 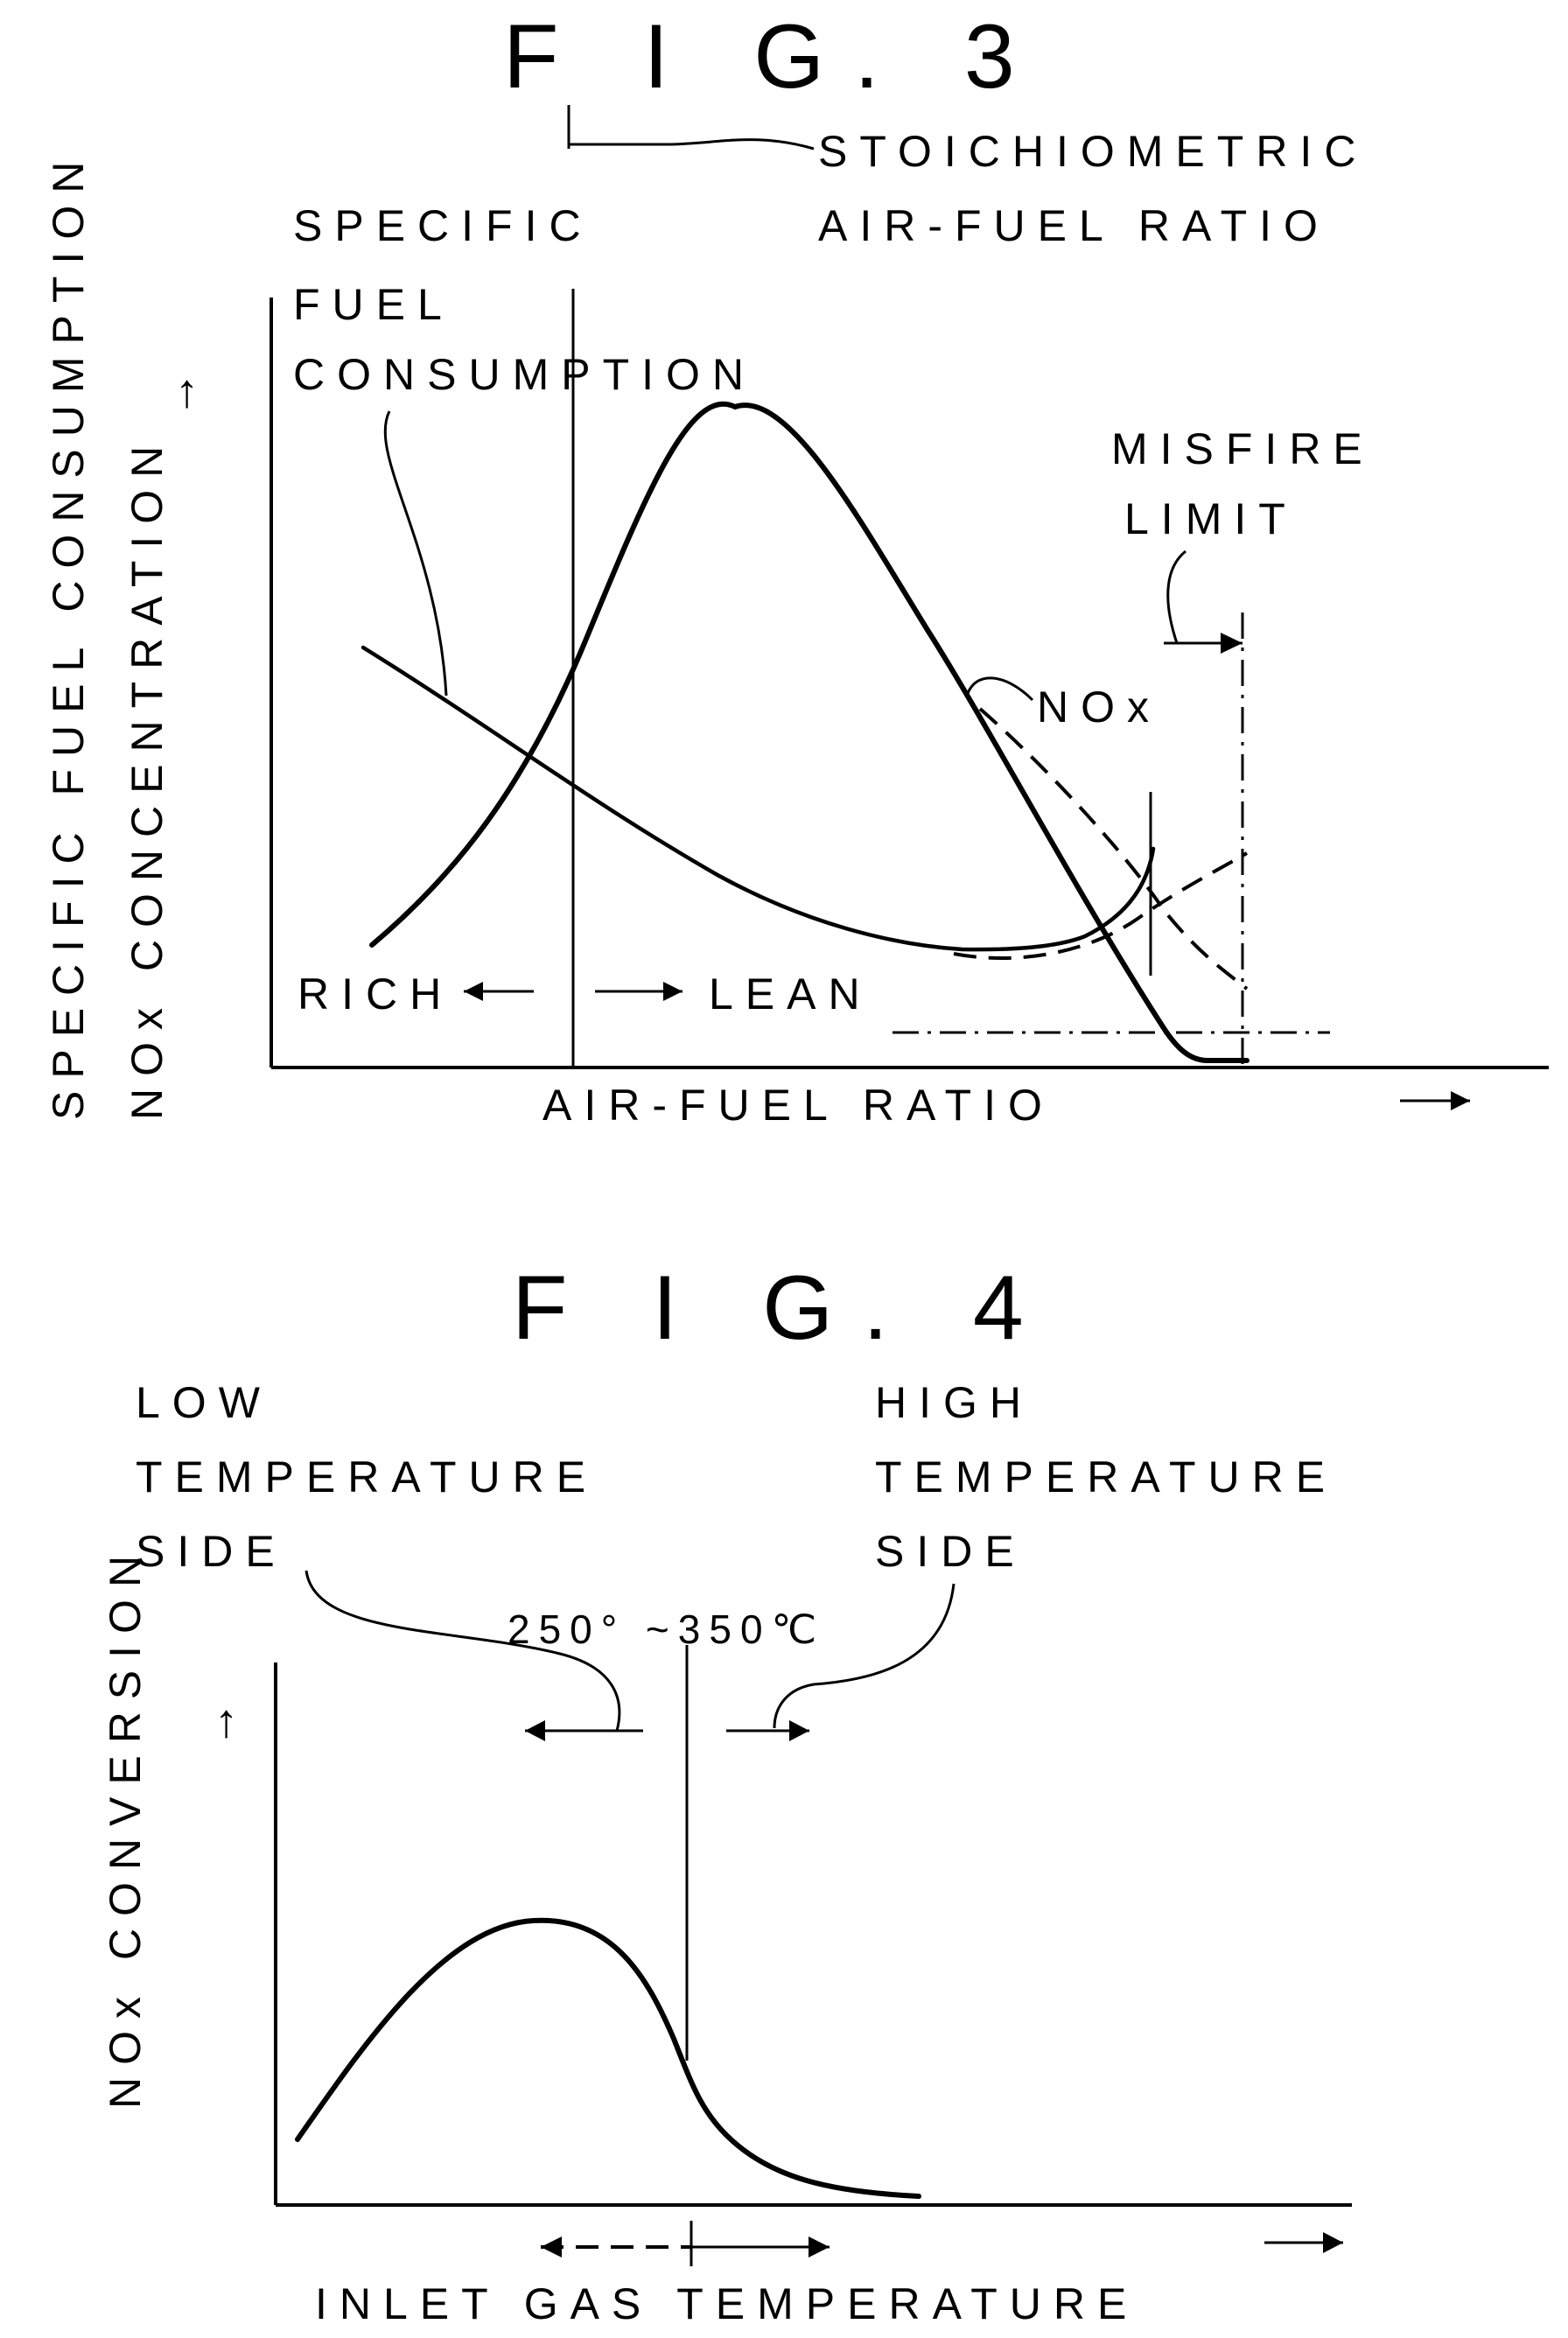 I want to click on rich-arrow-icon, so click(x=499, y=991).